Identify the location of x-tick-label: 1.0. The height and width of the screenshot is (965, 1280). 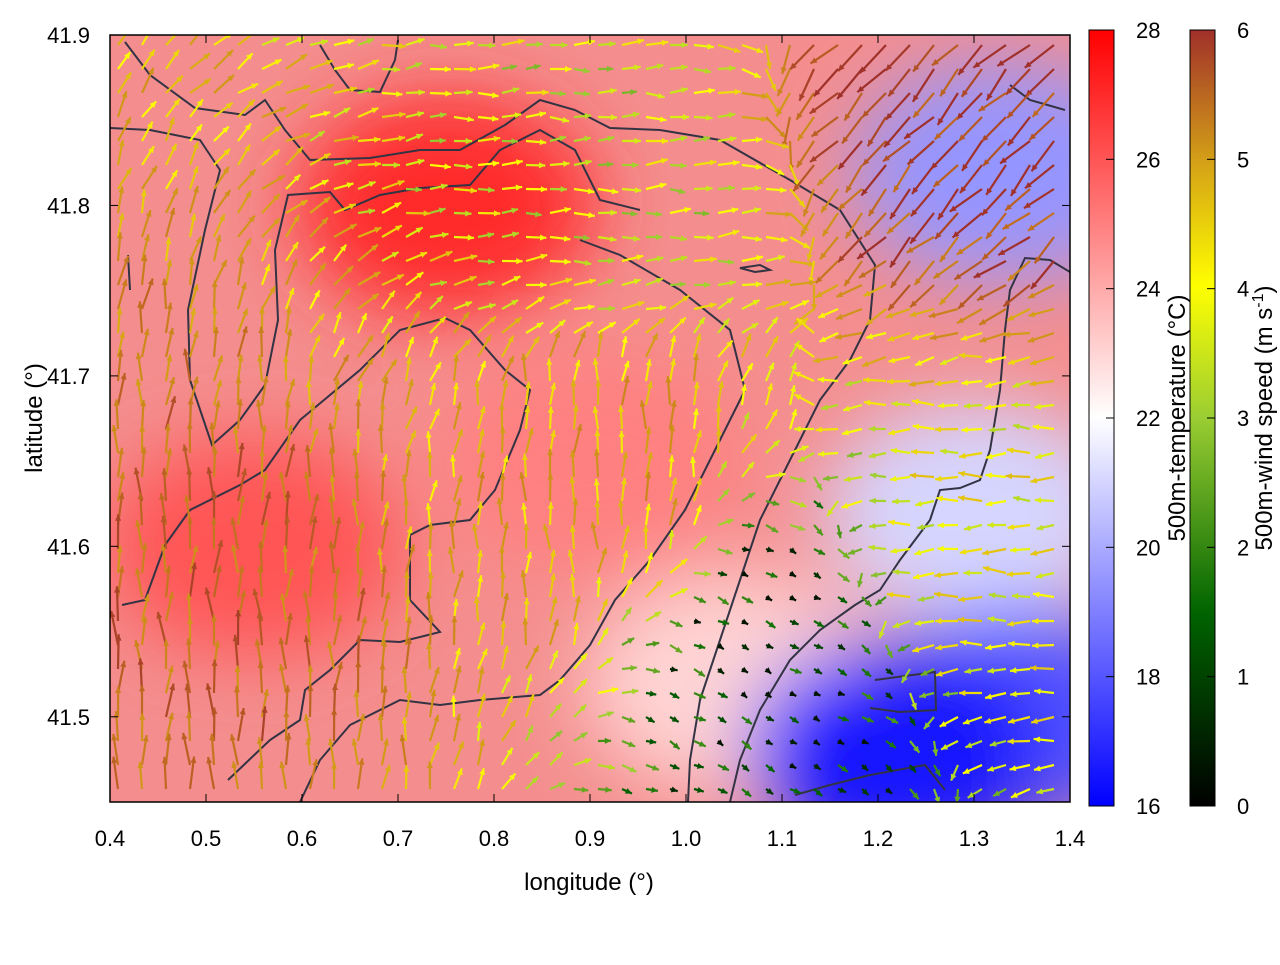
(686, 838).